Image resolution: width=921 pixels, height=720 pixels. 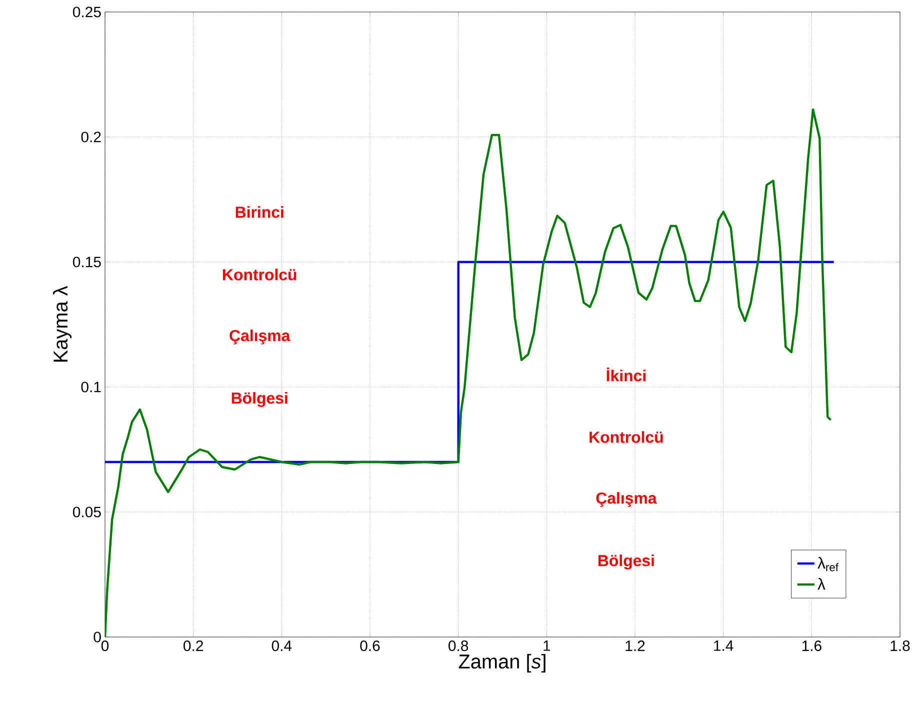 What do you see at coordinates (193, 646) in the screenshot?
I see `x-tick-label: 0.2` at bounding box center [193, 646].